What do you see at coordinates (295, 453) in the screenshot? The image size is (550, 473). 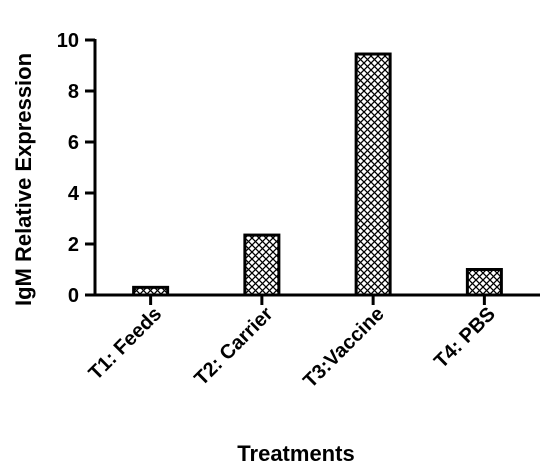 I see `x-axis-title: Treatments` at bounding box center [295, 453].